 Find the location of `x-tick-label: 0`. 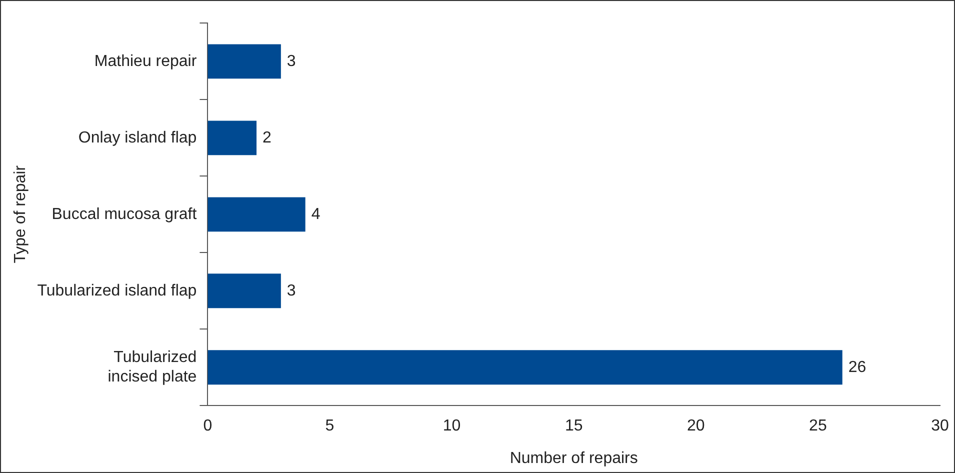

x-tick-label: 0 is located at coordinates (207, 426).